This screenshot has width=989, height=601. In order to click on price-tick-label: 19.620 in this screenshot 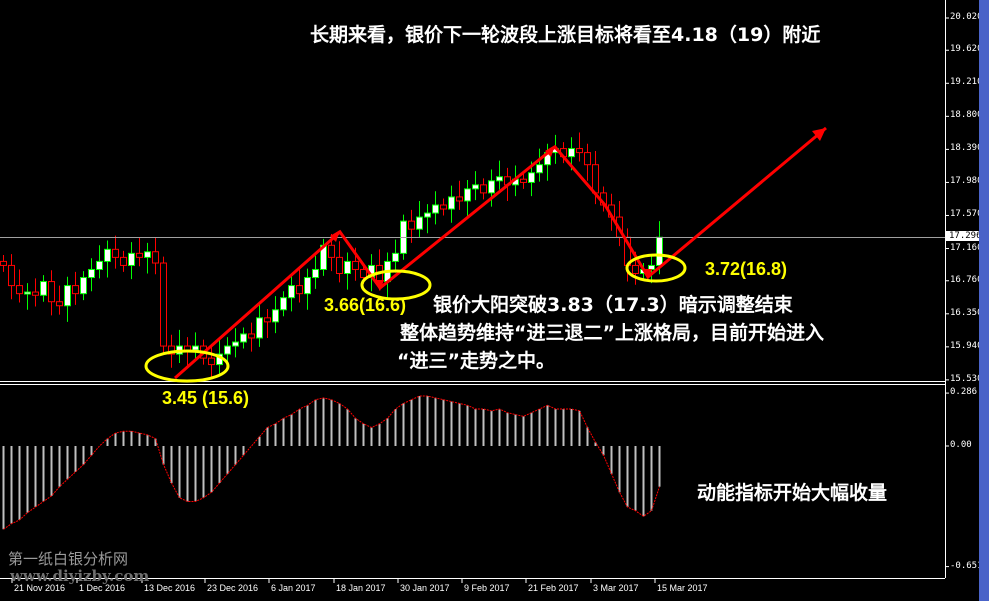, I will do `click(966, 49)`.